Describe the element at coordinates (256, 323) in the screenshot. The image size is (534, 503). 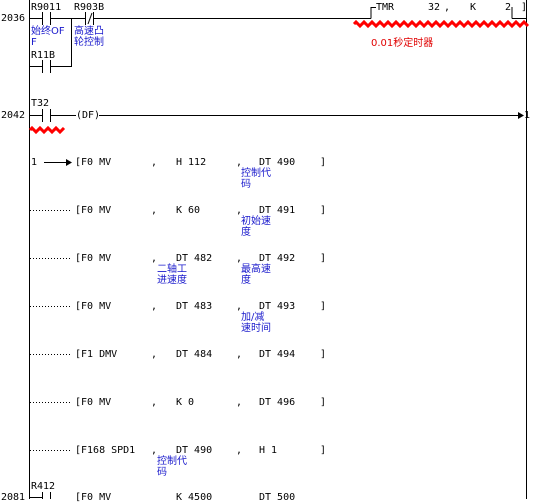
I see `operand-comment: 加/减 速时间` at that location.